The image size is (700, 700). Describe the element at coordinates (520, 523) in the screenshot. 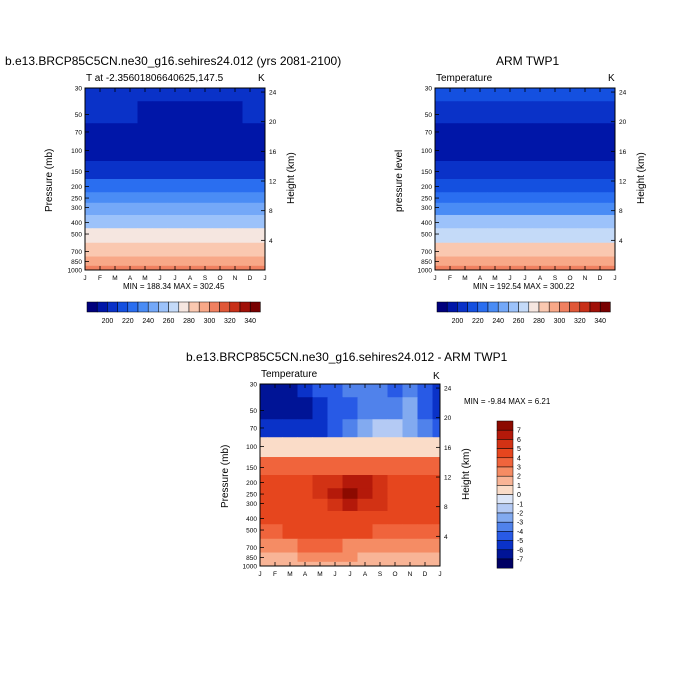

I see `colorbar-difference-label: -3` at that location.